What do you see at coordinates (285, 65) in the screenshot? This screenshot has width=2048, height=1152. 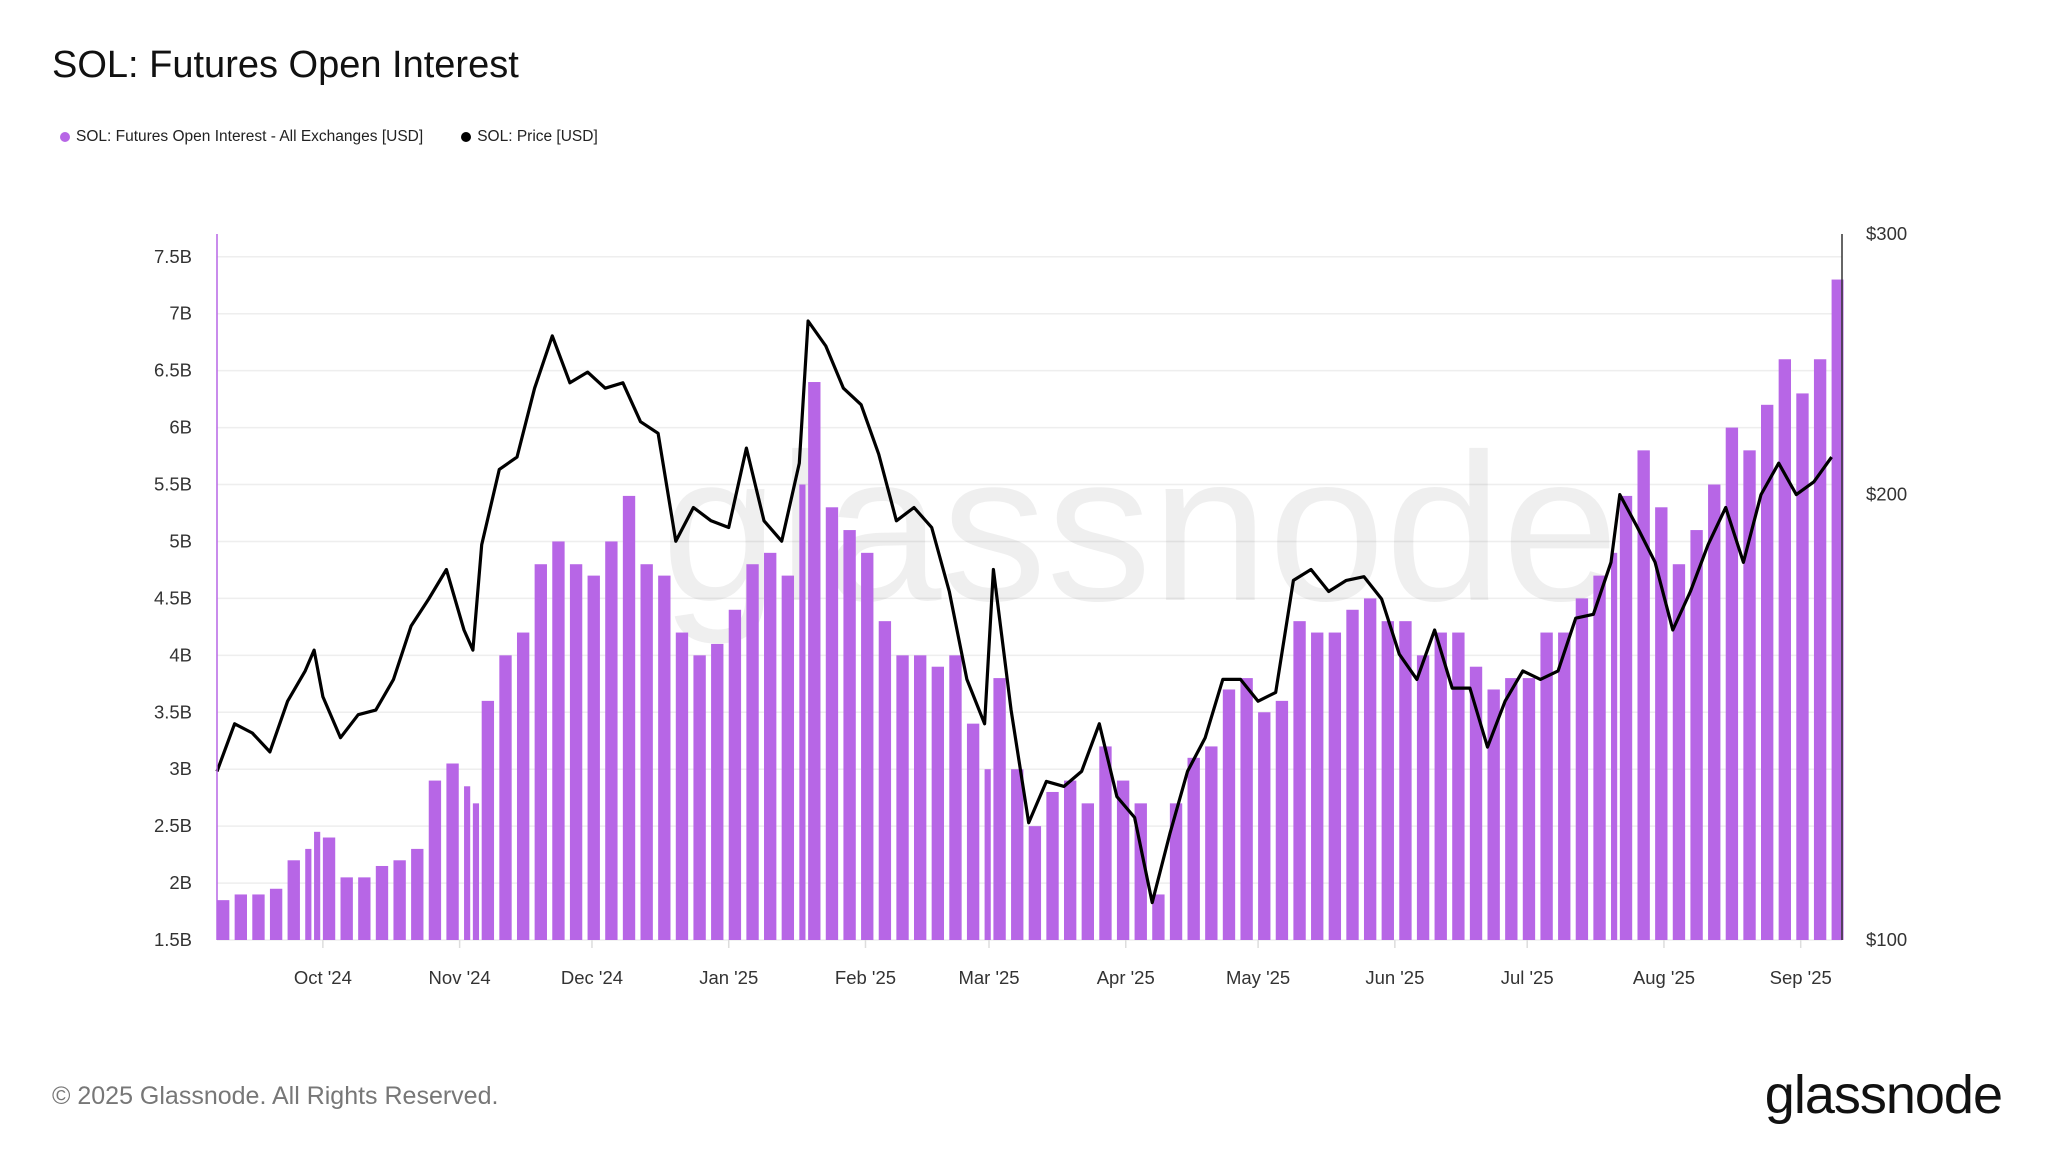 I see `chart-title: SOL: Futures Open Interest` at bounding box center [285, 65].